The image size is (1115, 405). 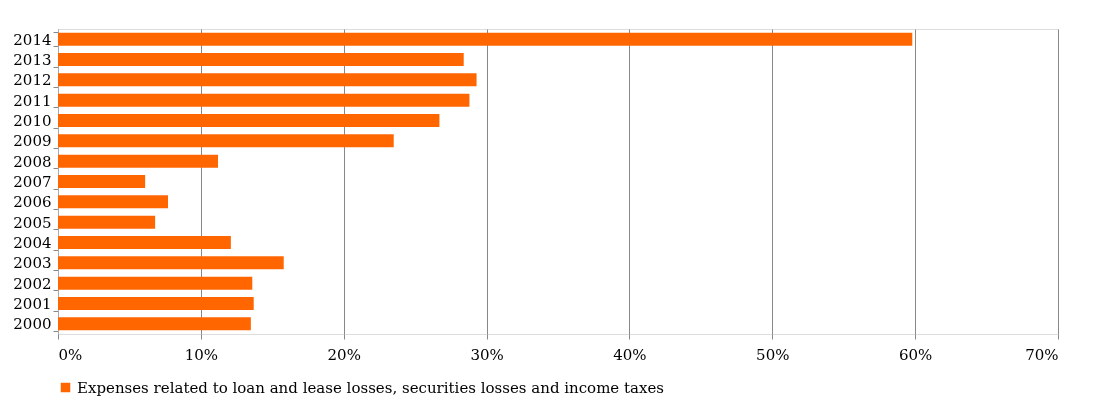 What do you see at coordinates (915, 354) in the screenshot?
I see `x-tick-label: 60%` at bounding box center [915, 354].